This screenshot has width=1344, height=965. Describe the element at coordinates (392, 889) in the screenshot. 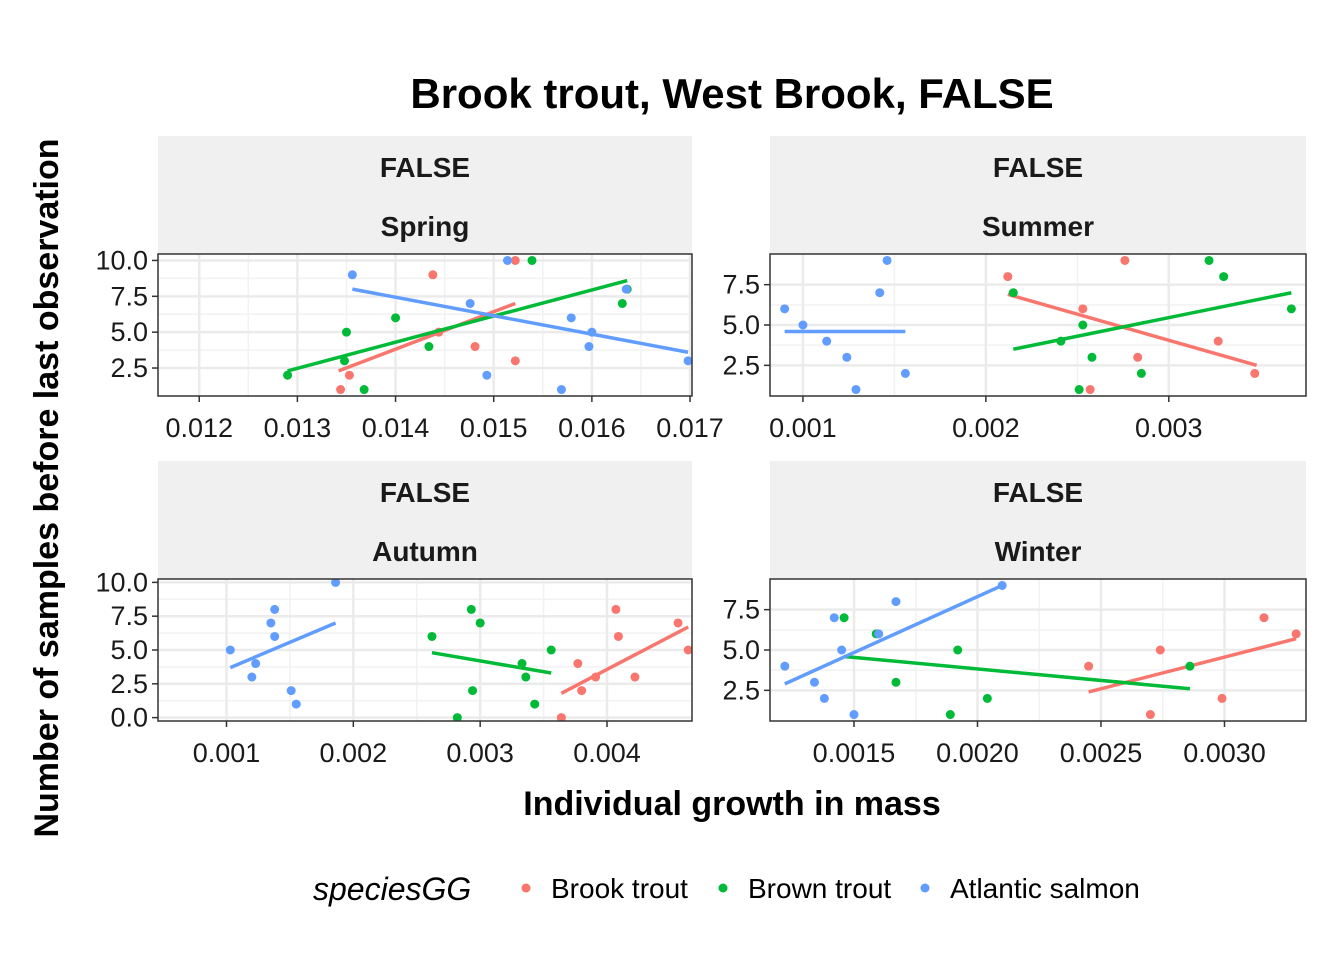

I see `legend-title: speciesGG` at that location.